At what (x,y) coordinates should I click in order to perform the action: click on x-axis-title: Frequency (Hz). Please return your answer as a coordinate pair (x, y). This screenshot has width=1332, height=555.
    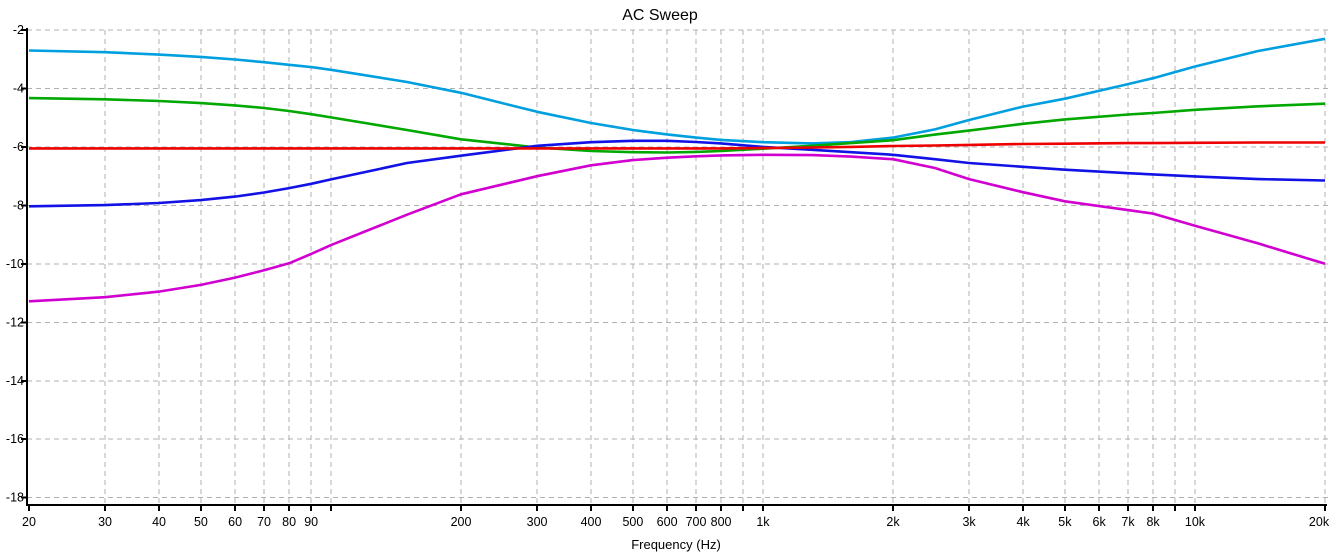
    Looking at the image, I should click on (676, 544).